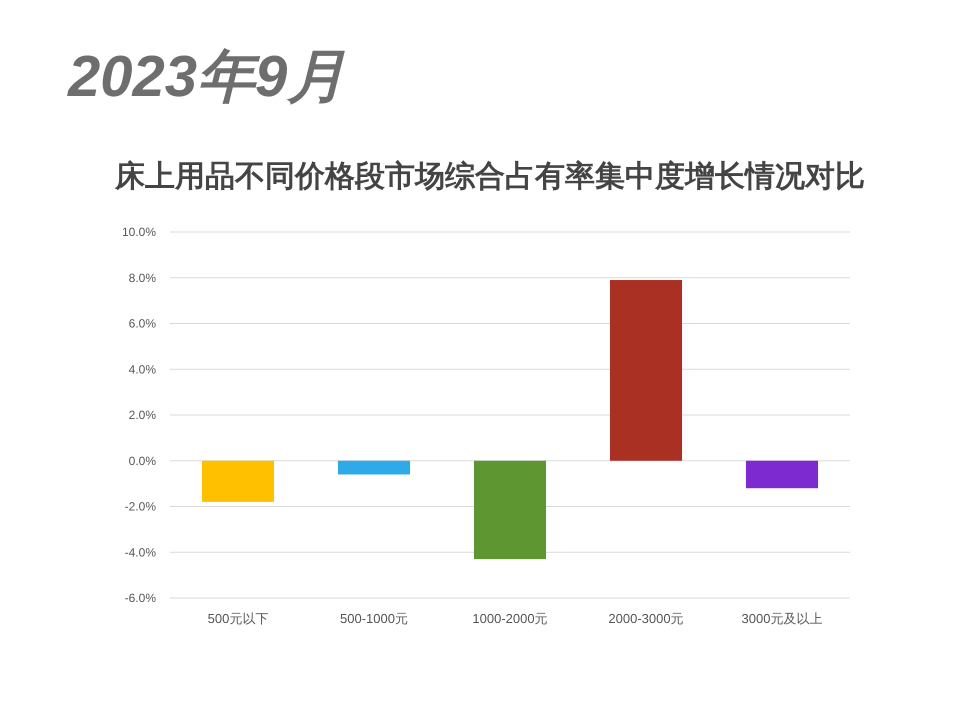 This screenshot has height=720, width=960. What do you see at coordinates (142, 369) in the screenshot?
I see `y-tick-label: 4.0%` at bounding box center [142, 369].